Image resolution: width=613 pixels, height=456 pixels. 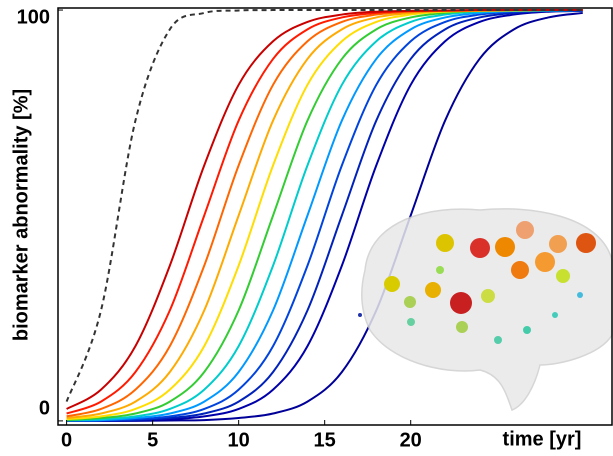 What do you see at coordinates (325, 440) in the screenshot?
I see `x-tick-label: 15` at bounding box center [325, 440].